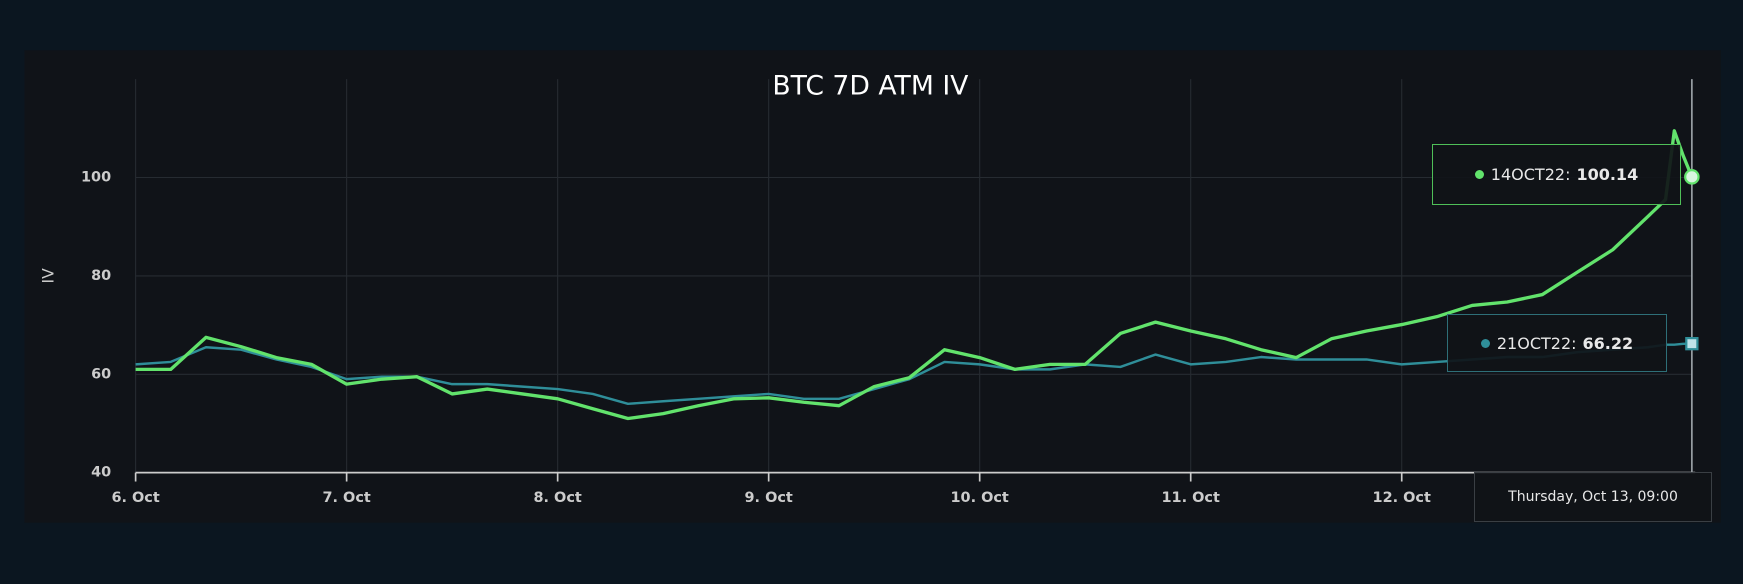  I want to click on tooltip-name: 21OCT22, so click(1540, 343).